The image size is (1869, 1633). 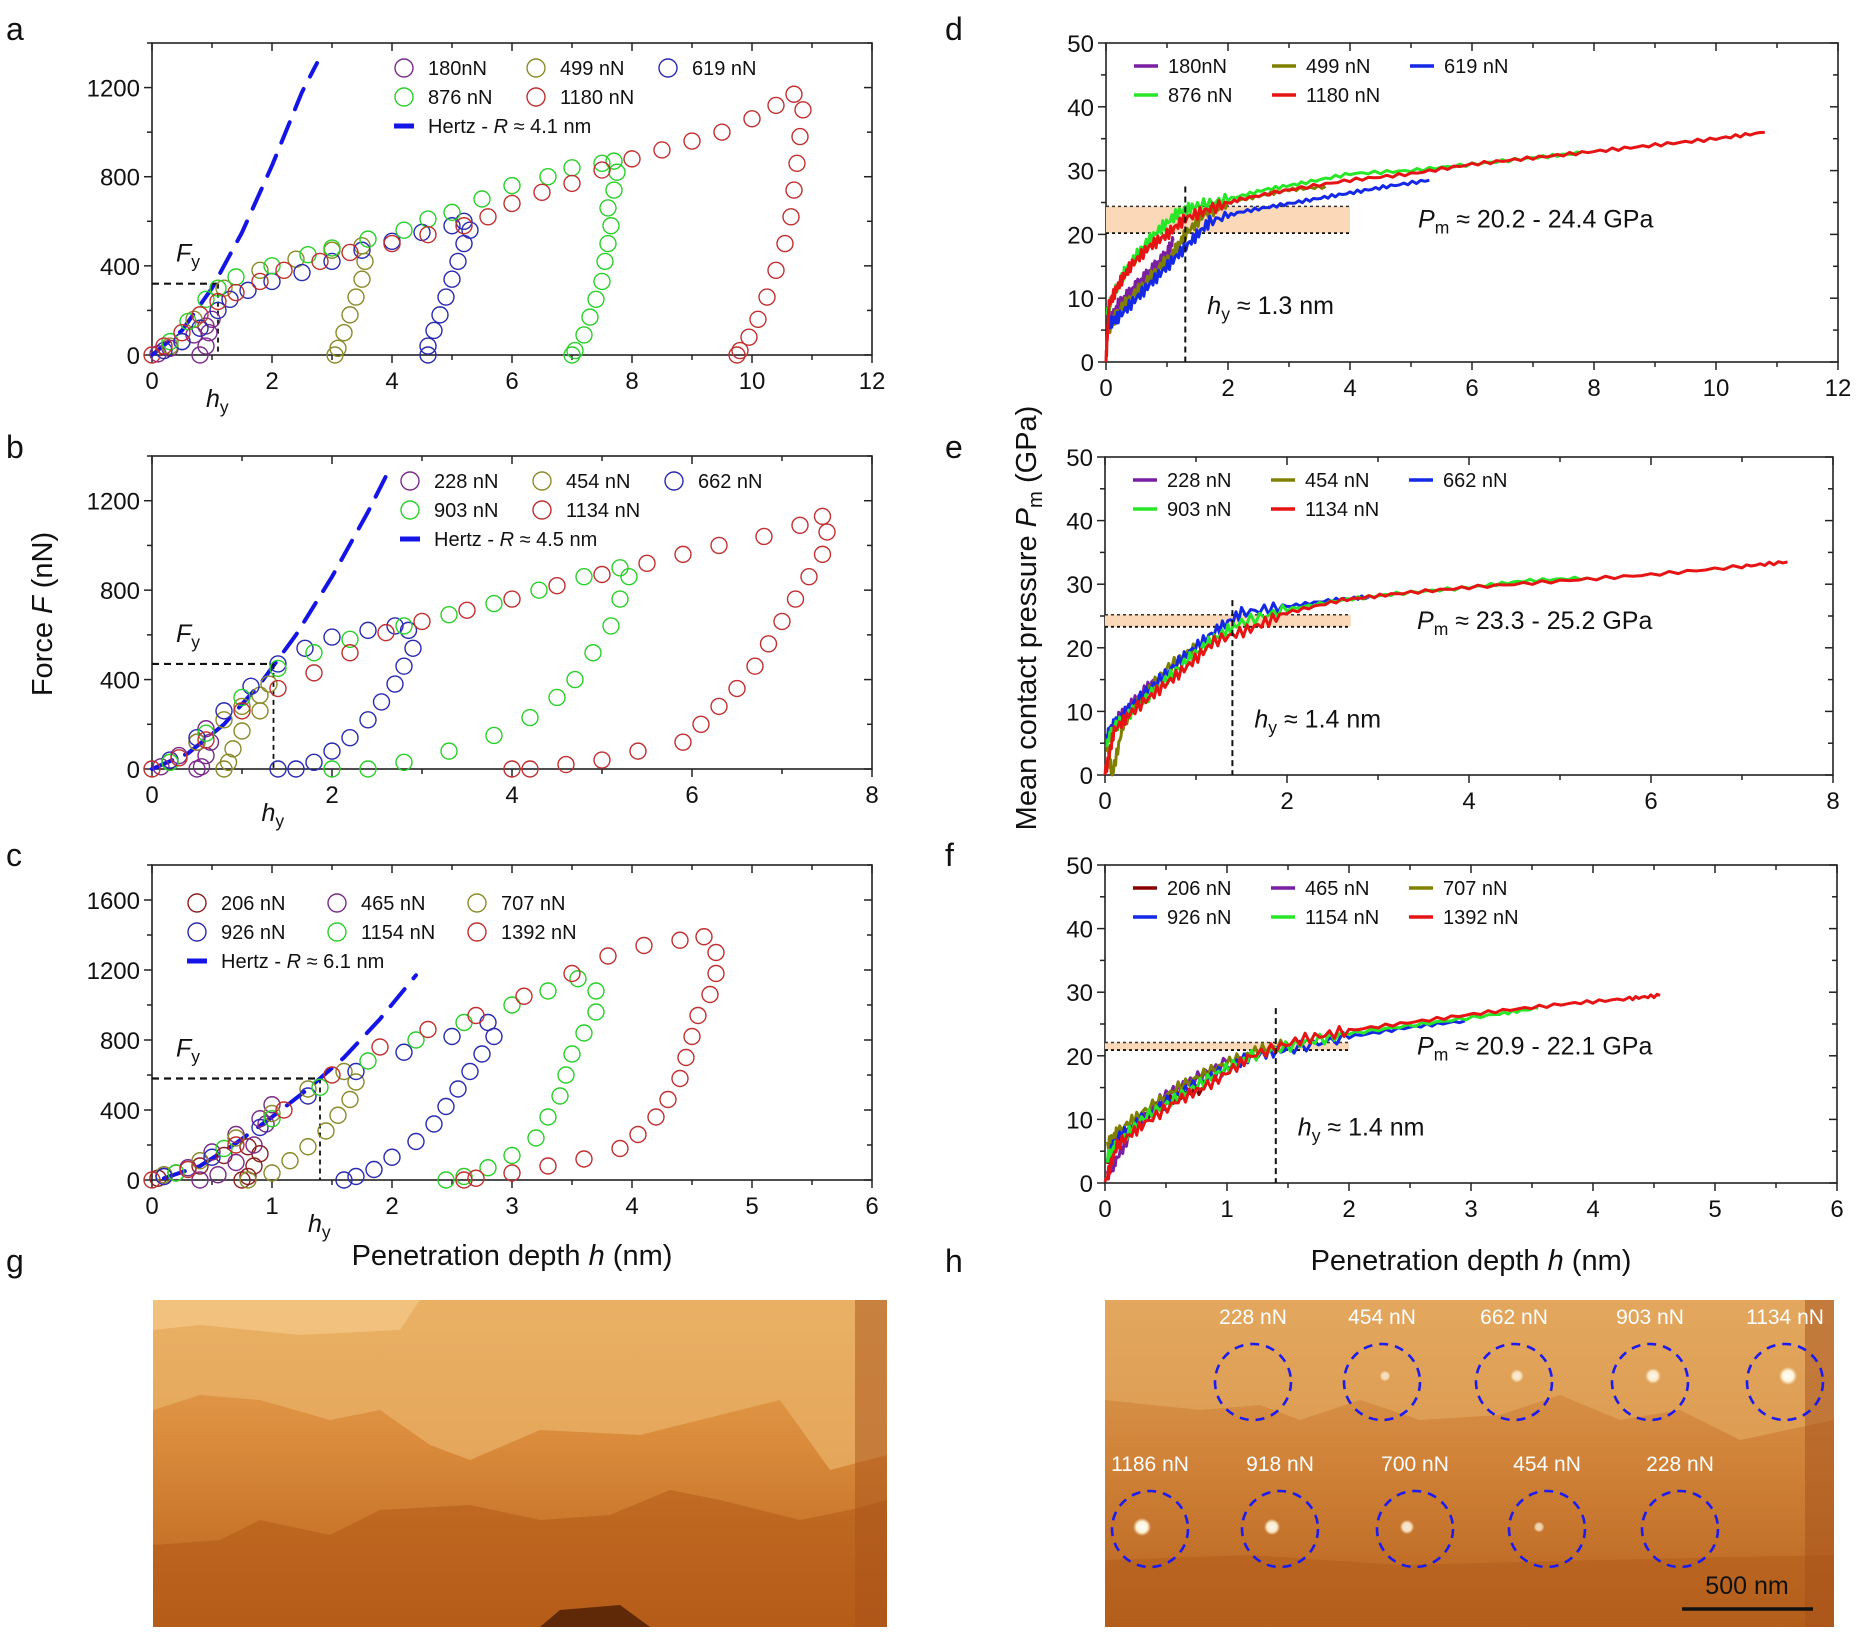 I want to click on series-line-1134nN, so click(x=1445, y=668).